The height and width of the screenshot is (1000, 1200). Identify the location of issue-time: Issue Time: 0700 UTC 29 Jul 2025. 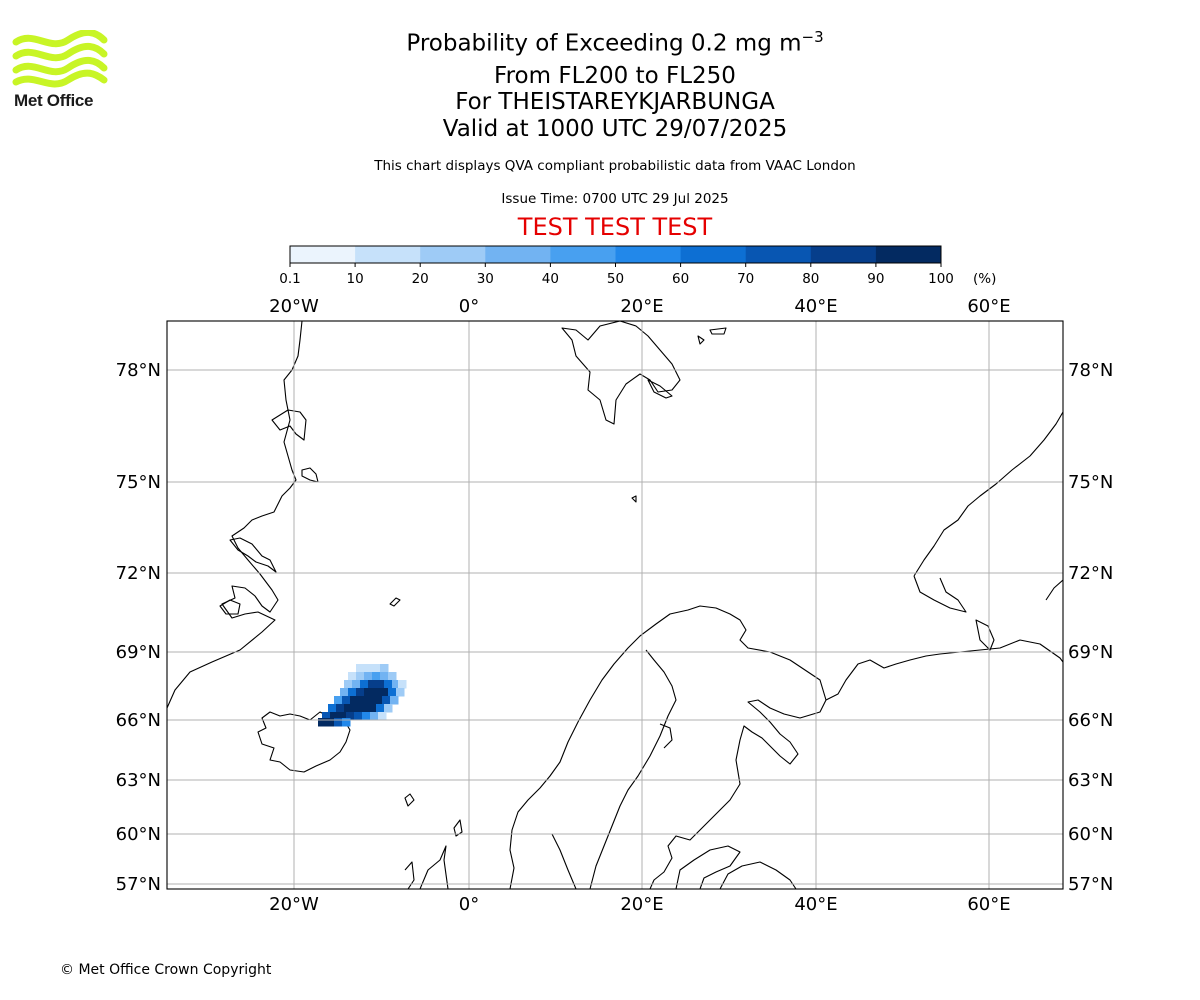
(615, 199).